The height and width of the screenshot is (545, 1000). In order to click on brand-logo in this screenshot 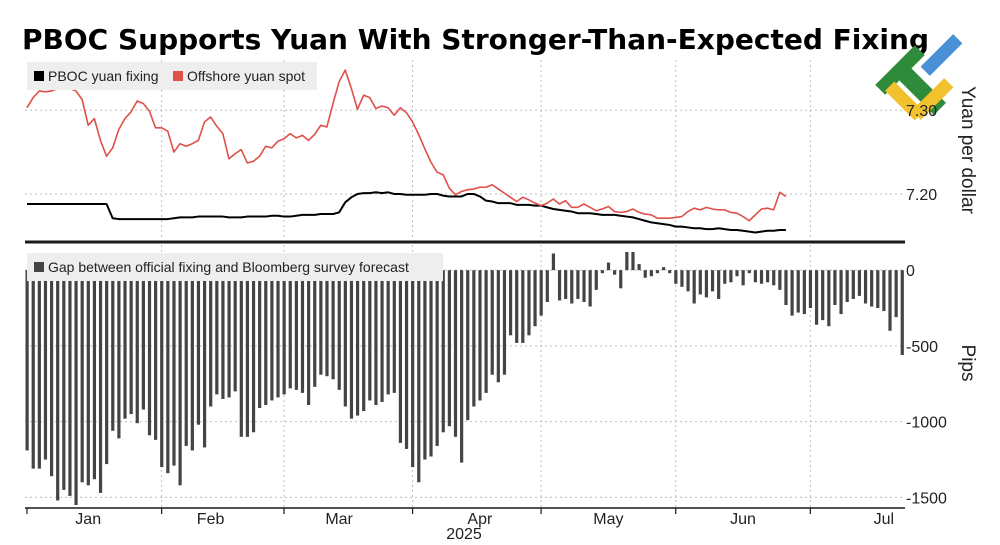, I will do `click(919, 77)`.